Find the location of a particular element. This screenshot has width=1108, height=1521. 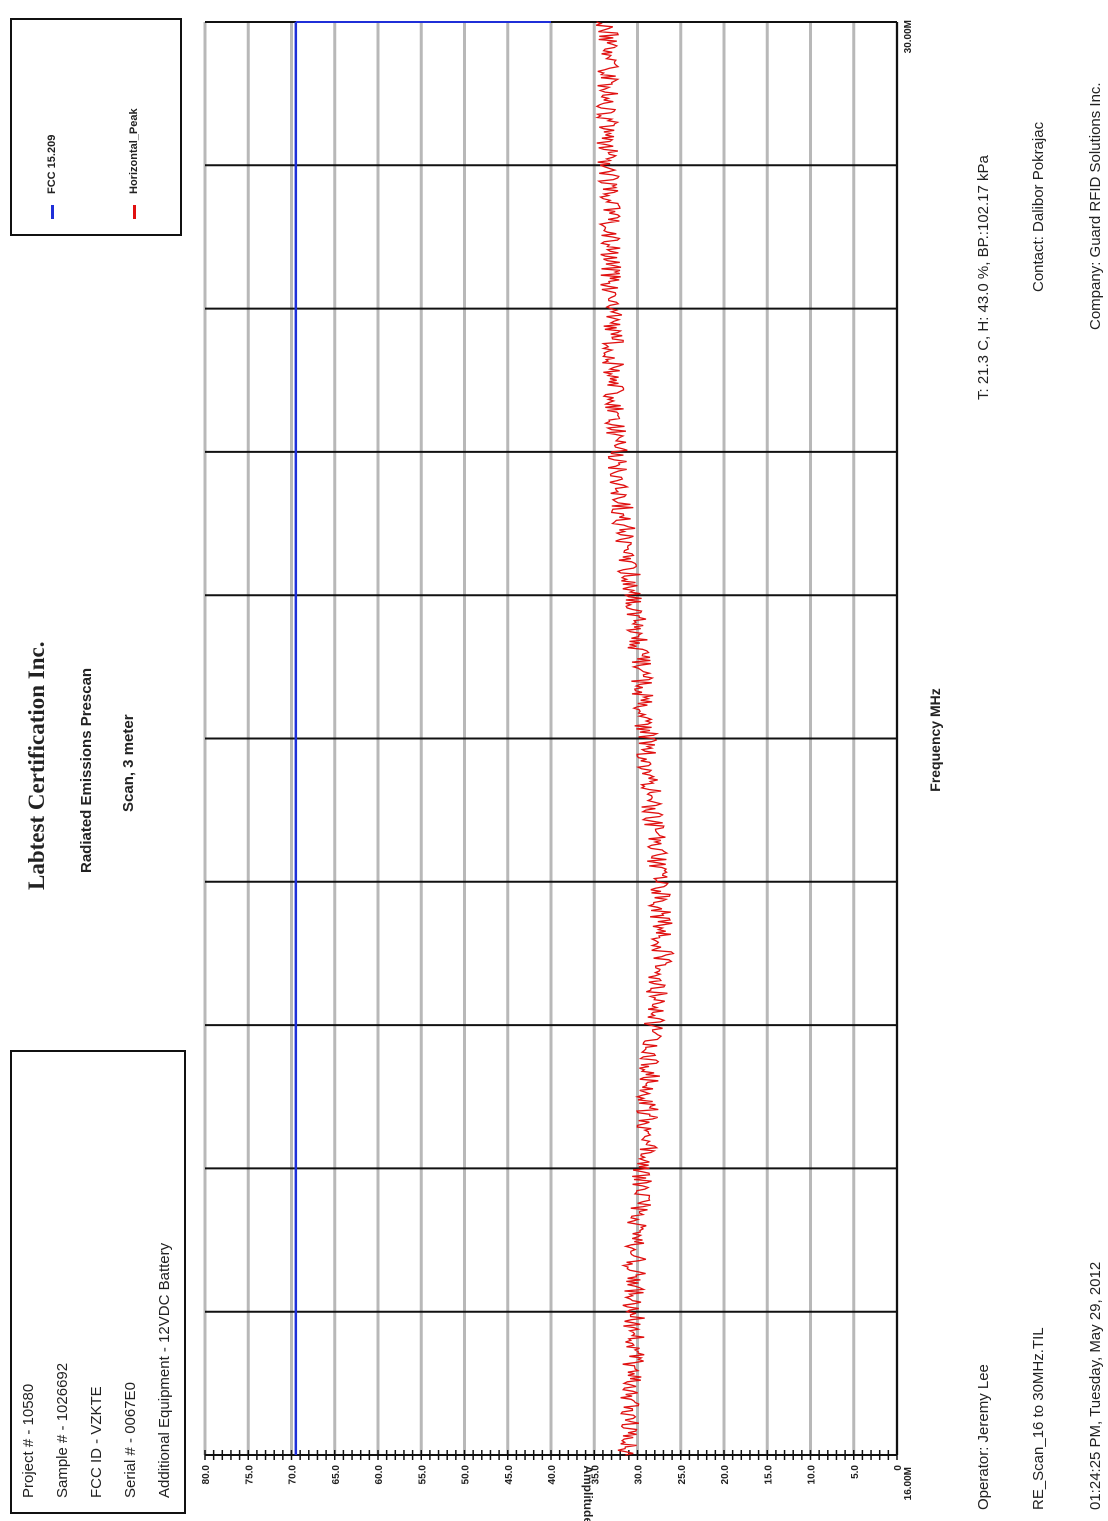

amplitude-tick-label: 15.0 is located at coordinates (768, 1475).